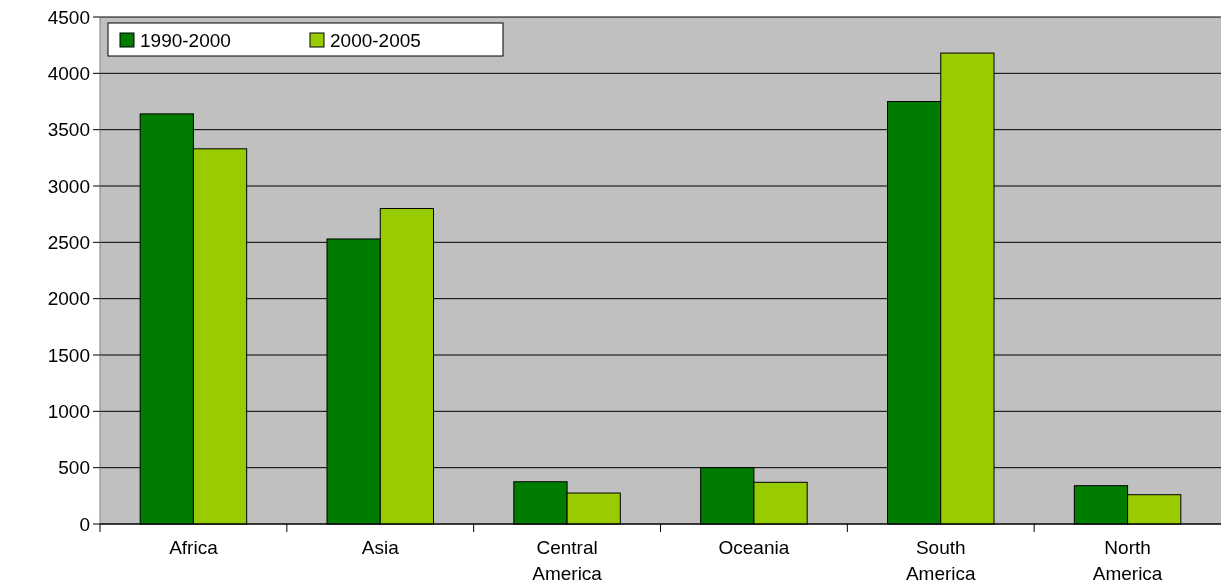 This screenshot has width=1223, height=588. I want to click on x-tick-label: South America, so click(941, 560).